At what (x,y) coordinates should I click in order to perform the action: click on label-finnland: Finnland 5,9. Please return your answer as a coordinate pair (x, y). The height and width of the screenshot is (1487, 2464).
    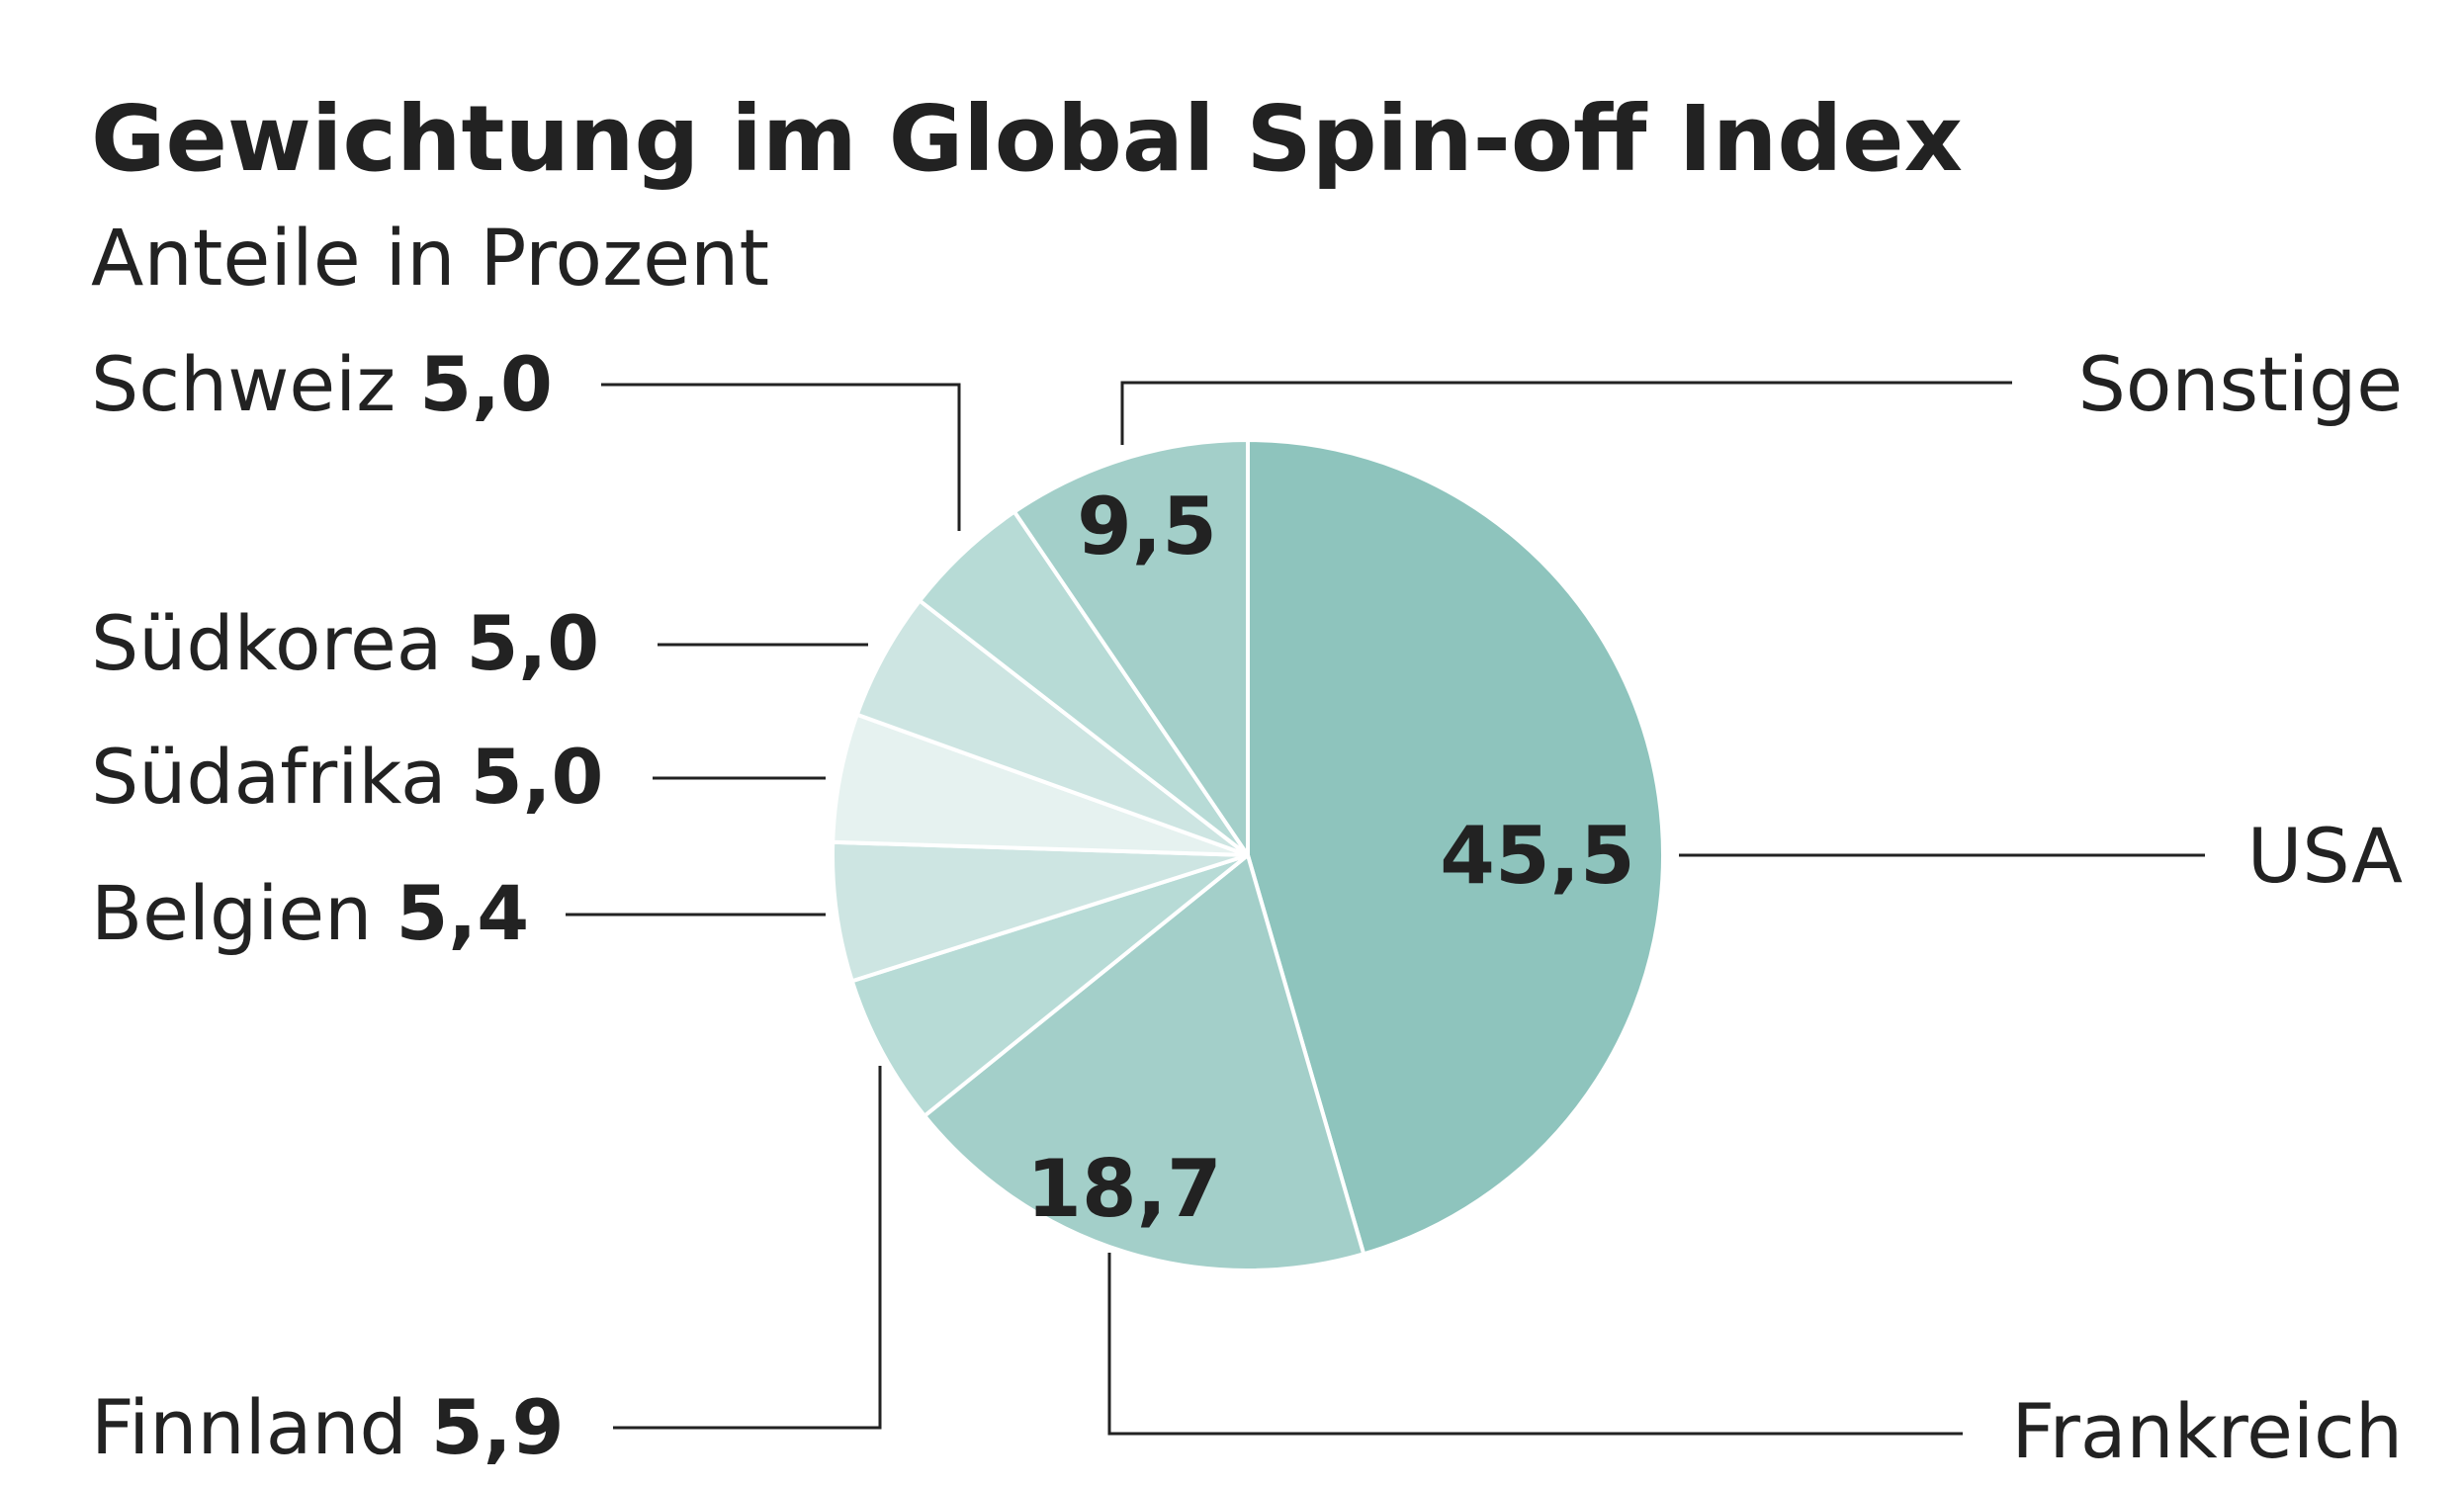
    Looking at the image, I should click on (328, 1427).